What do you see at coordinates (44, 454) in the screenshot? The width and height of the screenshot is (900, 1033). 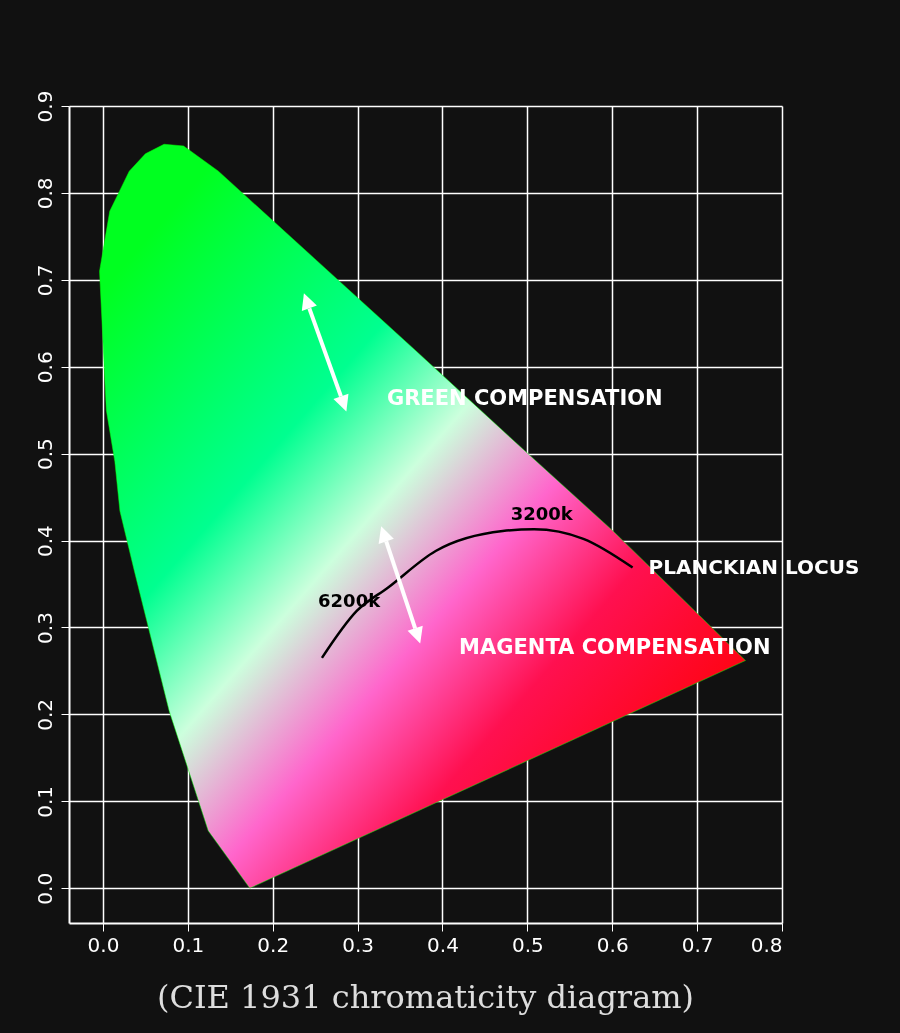 I see `y-tick-label: 0.5` at bounding box center [44, 454].